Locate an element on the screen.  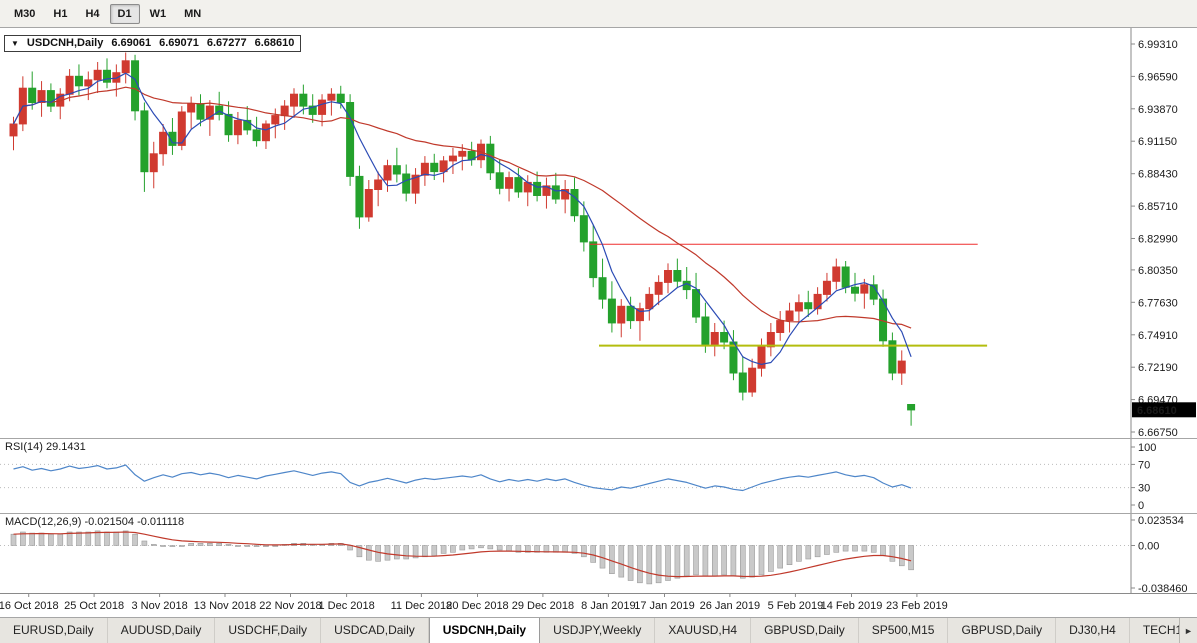
svg-text: 8 Jan 2019 is located at coordinates (608, 606).